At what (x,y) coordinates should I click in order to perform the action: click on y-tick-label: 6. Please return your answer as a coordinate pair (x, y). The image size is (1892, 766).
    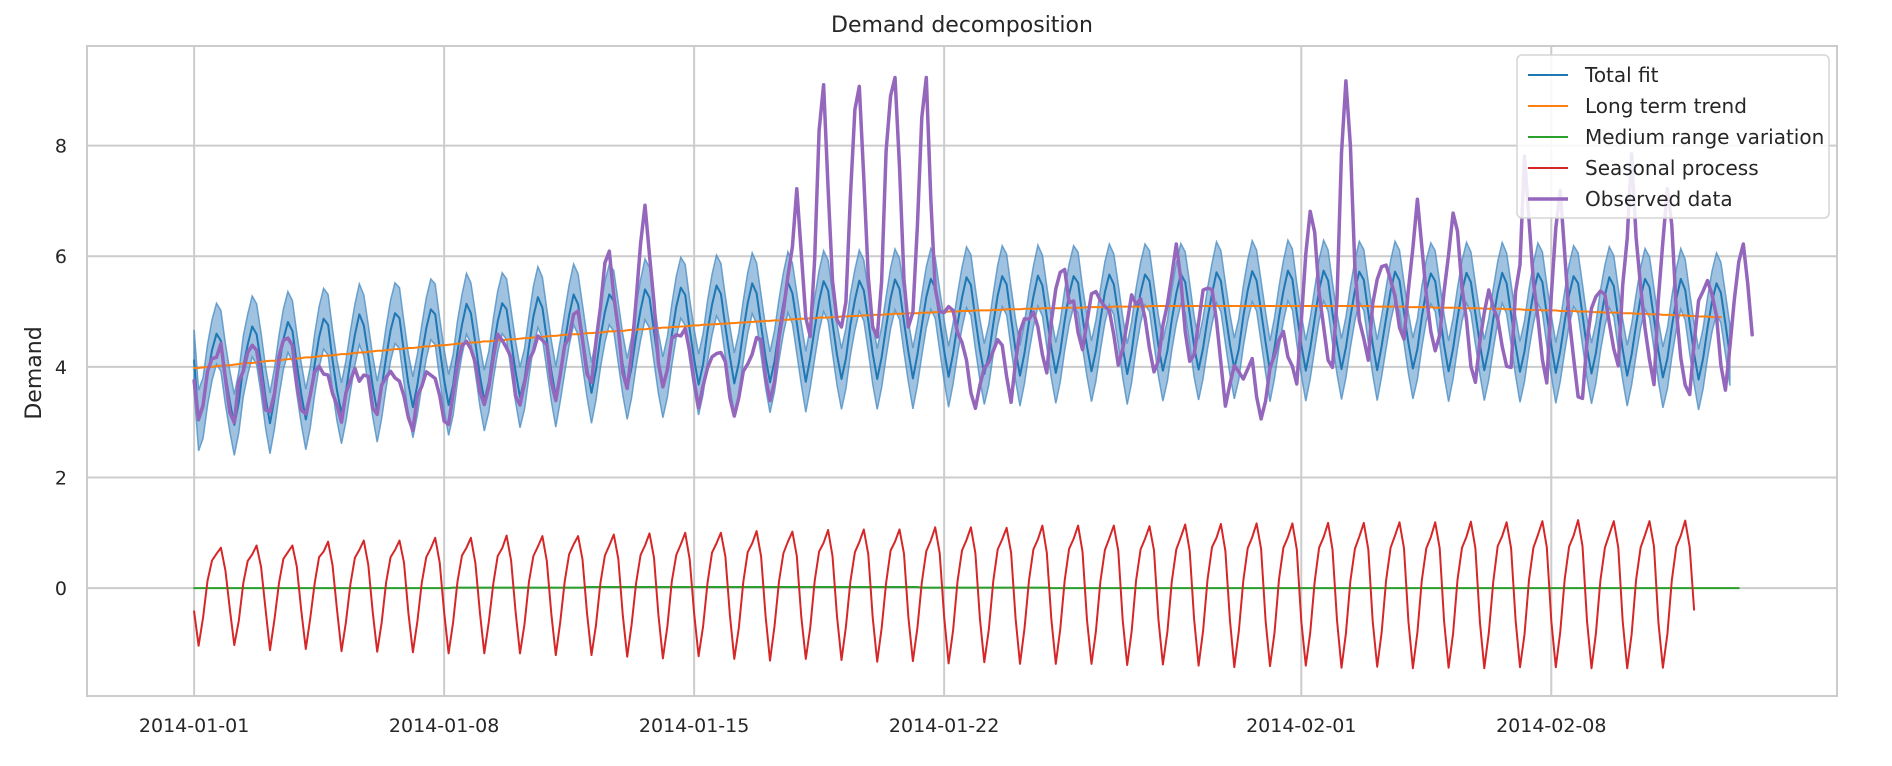
    Looking at the image, I should click on (61, 257).